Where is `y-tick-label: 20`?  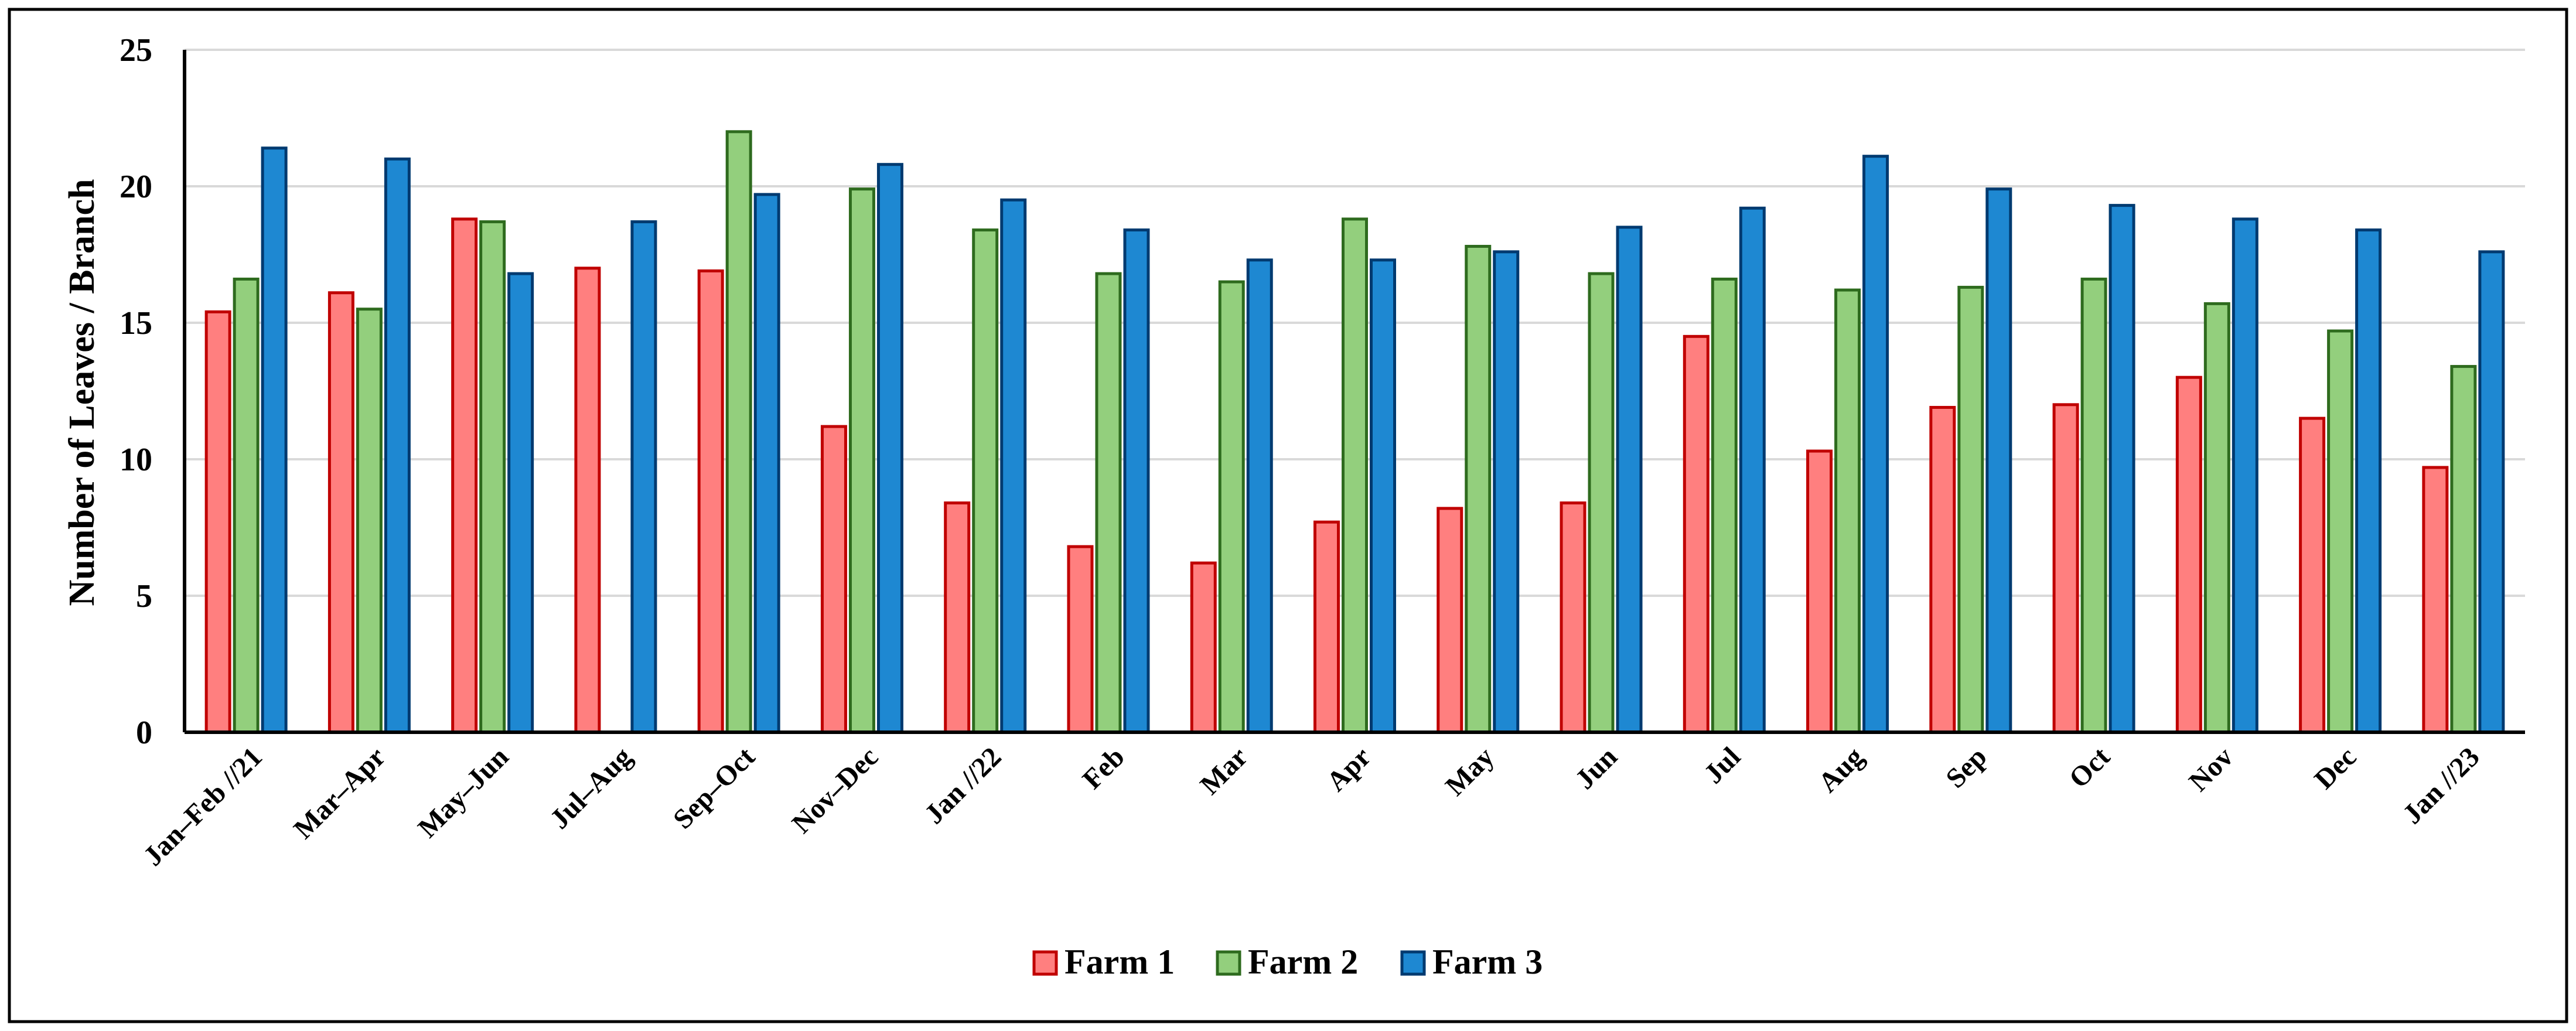
y-tick-label: 20 is located at coordinates (136, 187).